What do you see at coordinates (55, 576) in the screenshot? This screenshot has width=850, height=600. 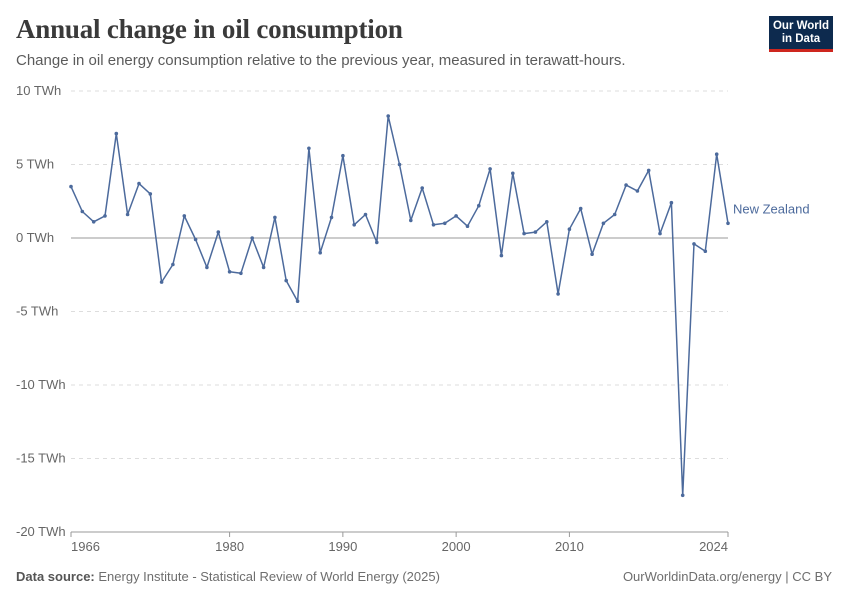 I see `data-source-label: Data source:` at bounding box center [55, 576].